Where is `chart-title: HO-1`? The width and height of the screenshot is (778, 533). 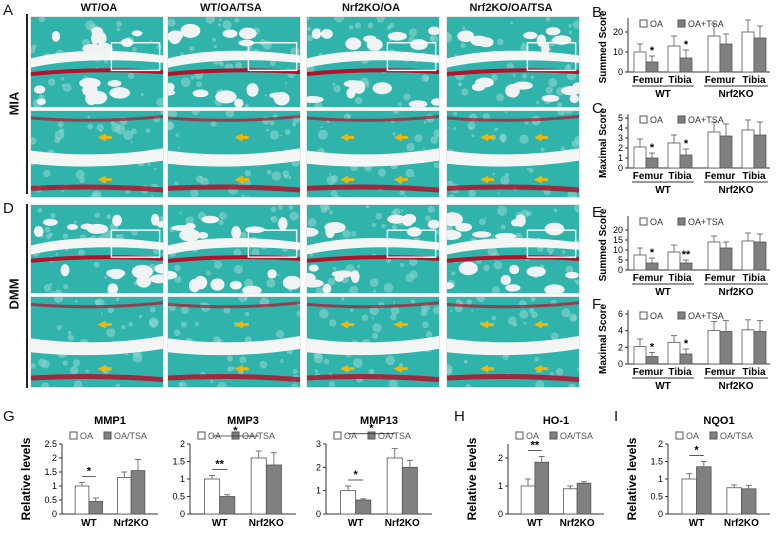
chart-title: HO-1 is located at coordinates (556, 421).